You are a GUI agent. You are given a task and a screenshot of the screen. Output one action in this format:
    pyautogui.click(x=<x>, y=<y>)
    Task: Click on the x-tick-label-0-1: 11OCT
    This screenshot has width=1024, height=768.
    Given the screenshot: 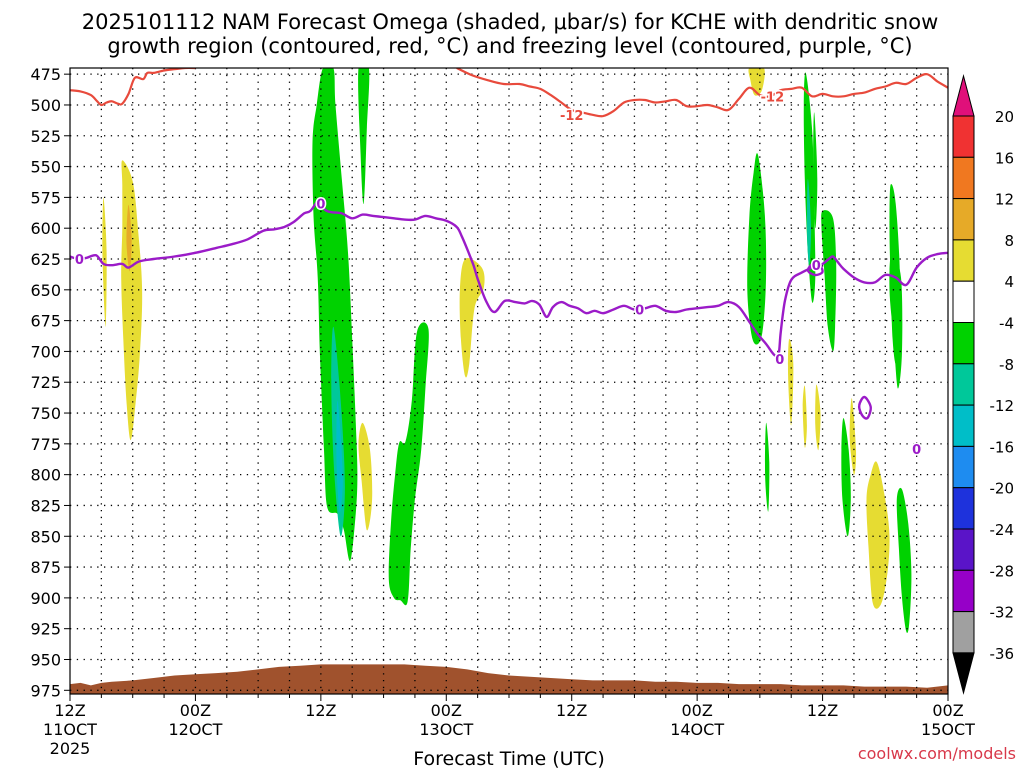 What is the action you would take?
    pyautogui.click(x=70, y=729)
    